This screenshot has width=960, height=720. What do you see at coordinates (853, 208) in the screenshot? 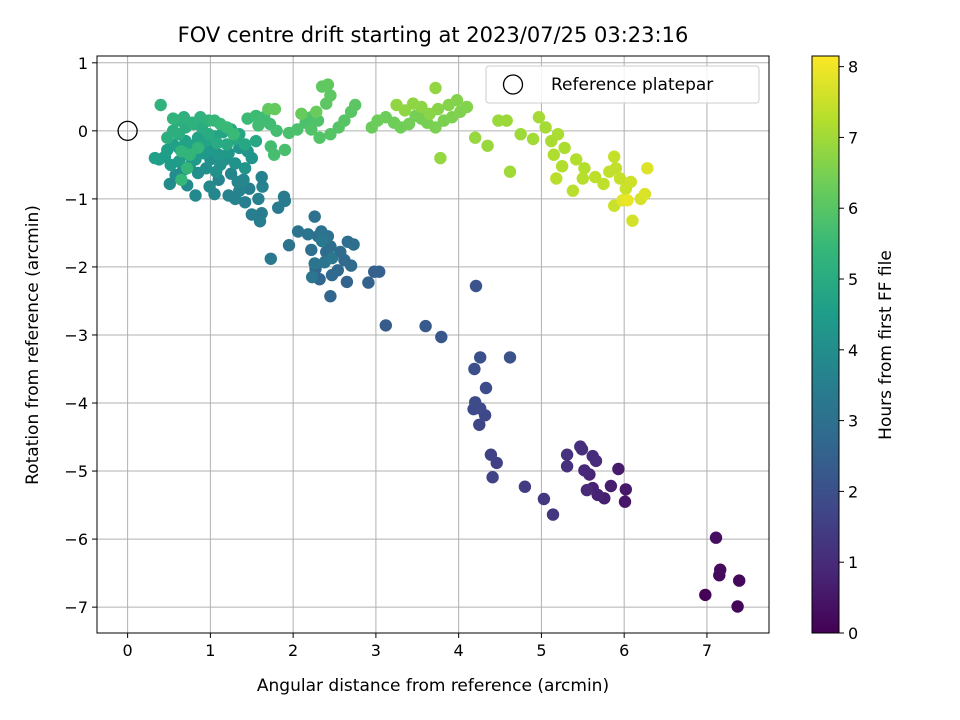
I see `colorbar-tick-label: 6` at bounding box center [853, 208].